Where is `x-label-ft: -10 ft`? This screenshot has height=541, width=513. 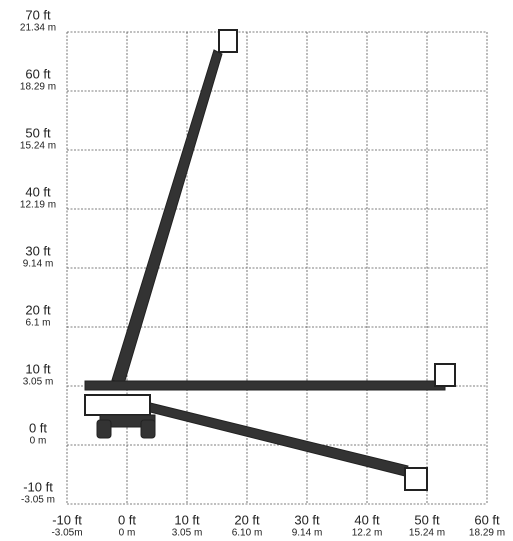
x-label-ft: -10 ft is located at coordinates (67, 519).